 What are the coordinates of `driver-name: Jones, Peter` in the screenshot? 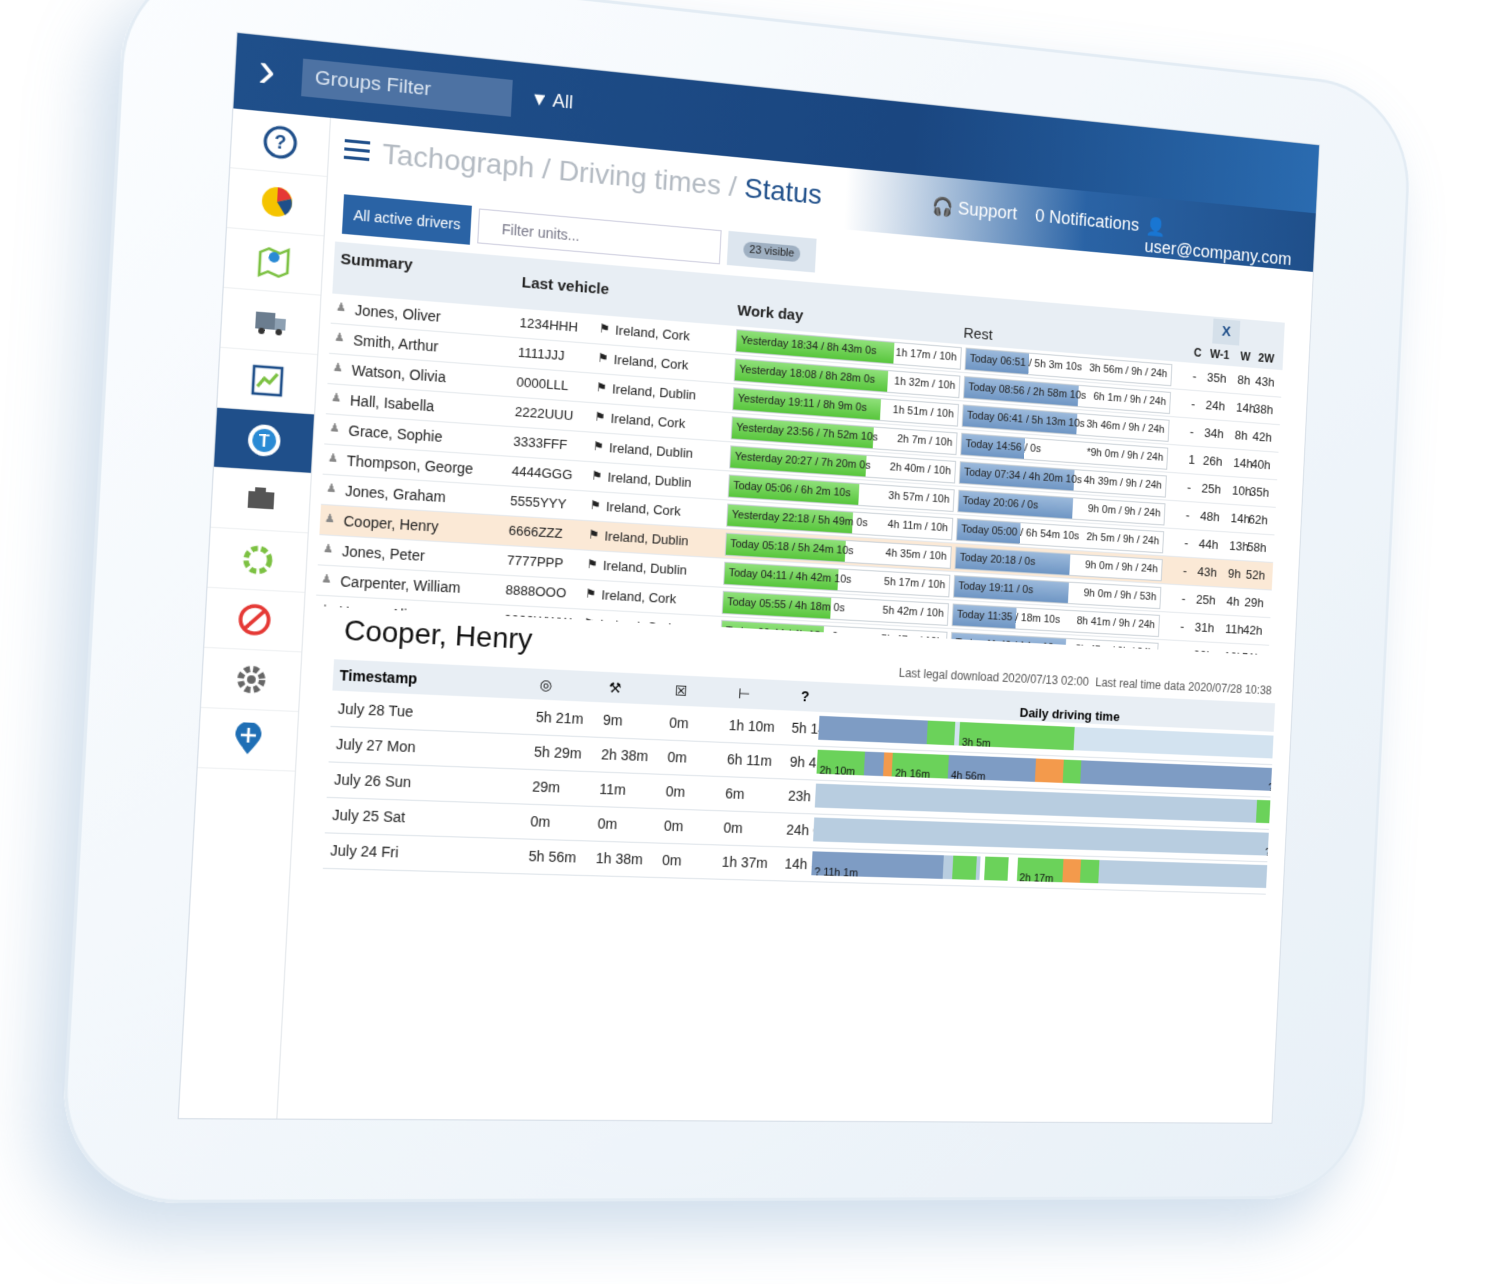 It's located at (384, 553).